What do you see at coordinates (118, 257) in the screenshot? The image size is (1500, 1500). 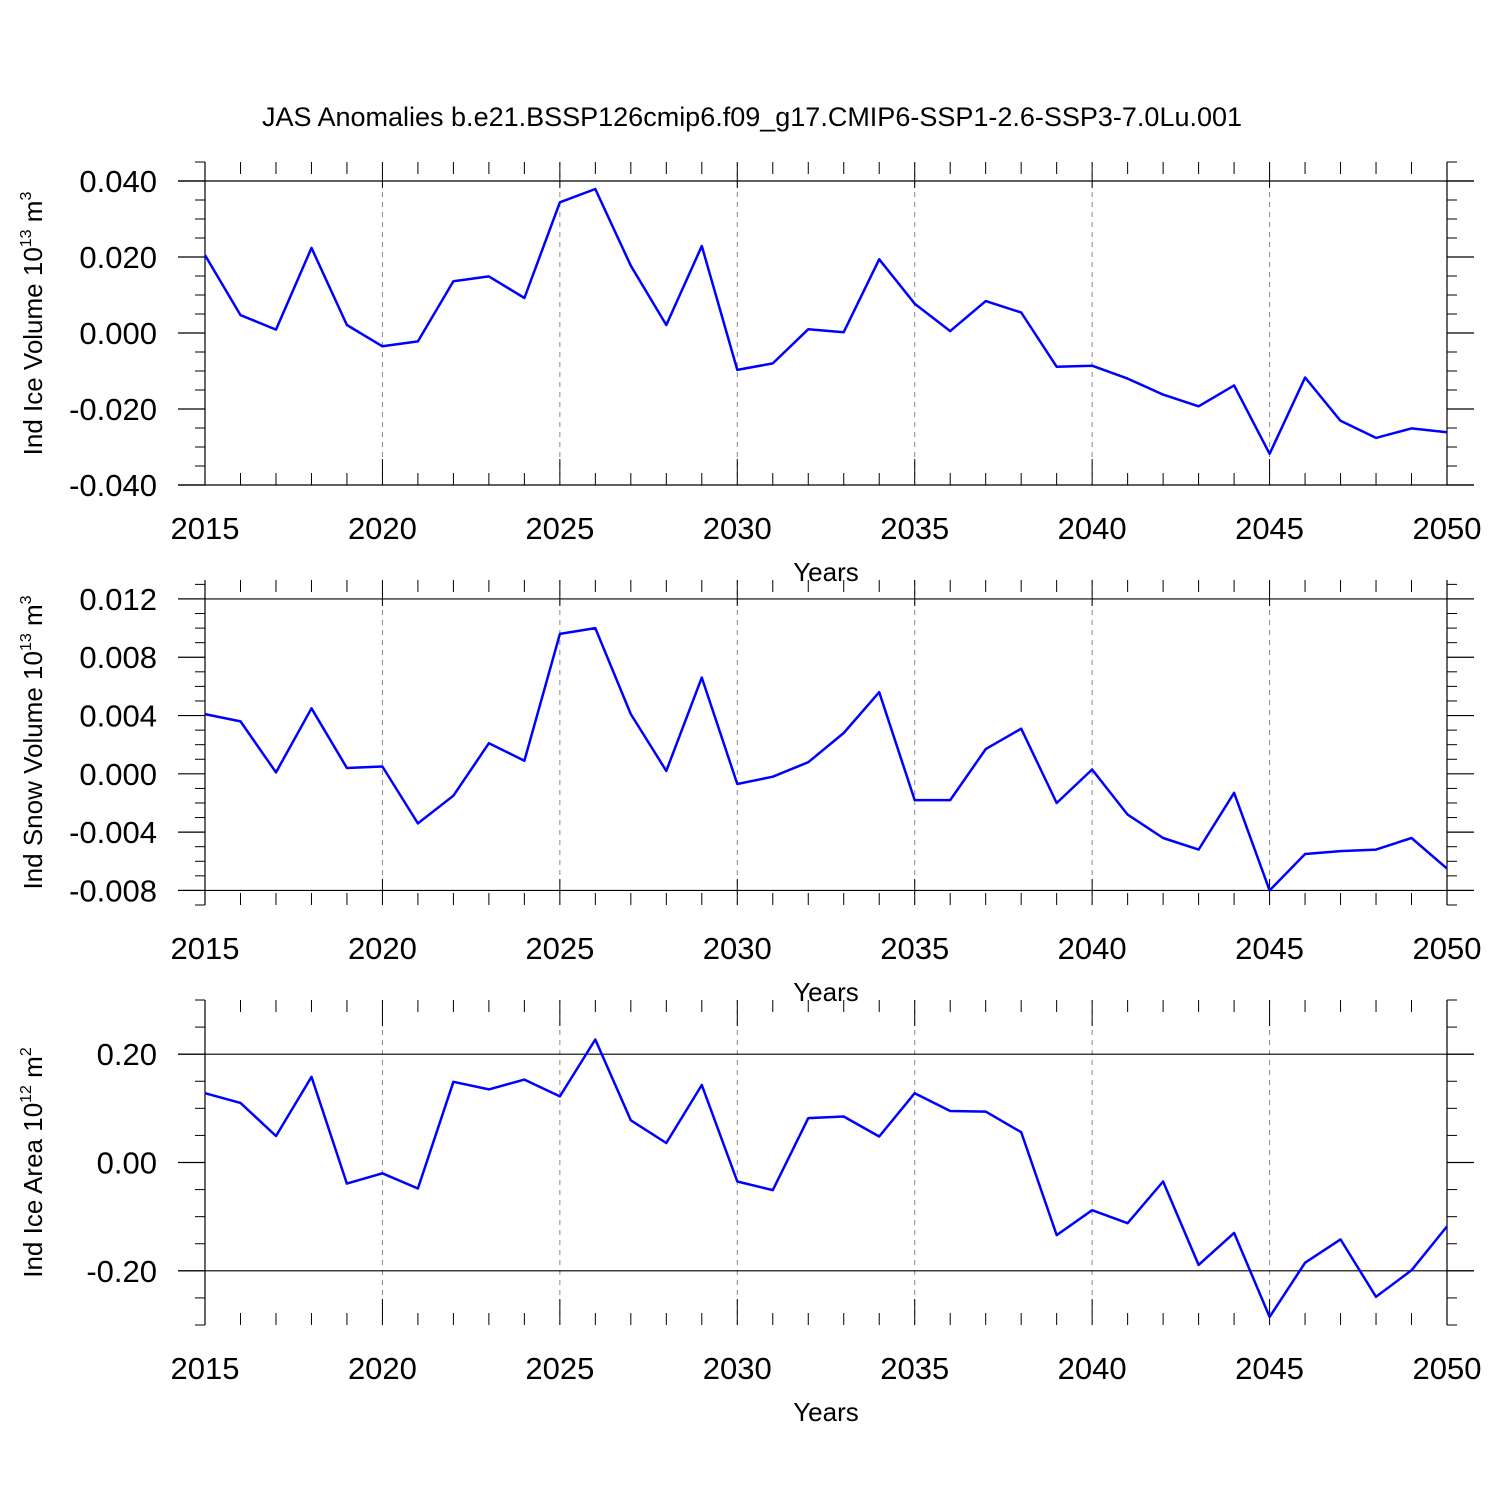 I see `y-tick-label: 0.020` at bounding box center [118, 257].